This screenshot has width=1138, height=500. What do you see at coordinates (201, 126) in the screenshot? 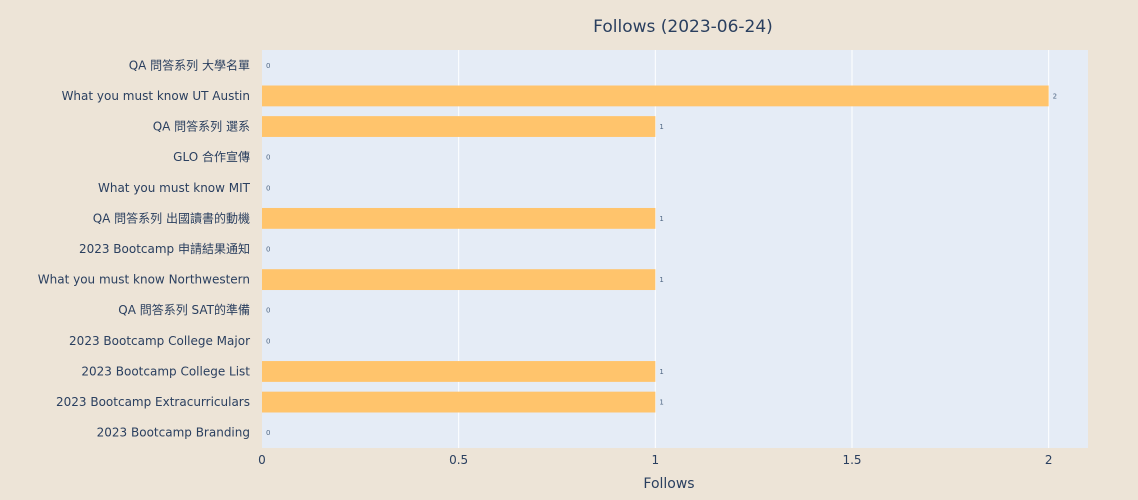
I see `y-category-label: QA 問答系列 選系` at bounding box center [201, 126].